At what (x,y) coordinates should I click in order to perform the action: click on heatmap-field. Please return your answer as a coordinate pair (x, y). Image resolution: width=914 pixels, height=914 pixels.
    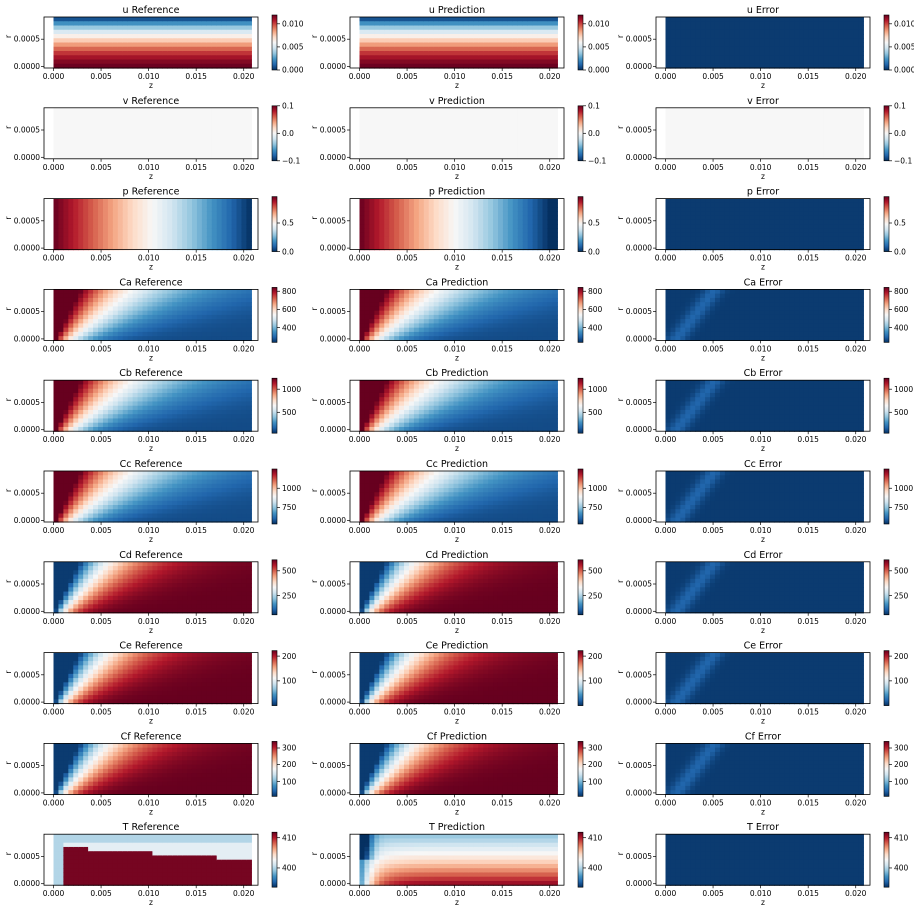
    Looking at the image, I should click on (458, 133).